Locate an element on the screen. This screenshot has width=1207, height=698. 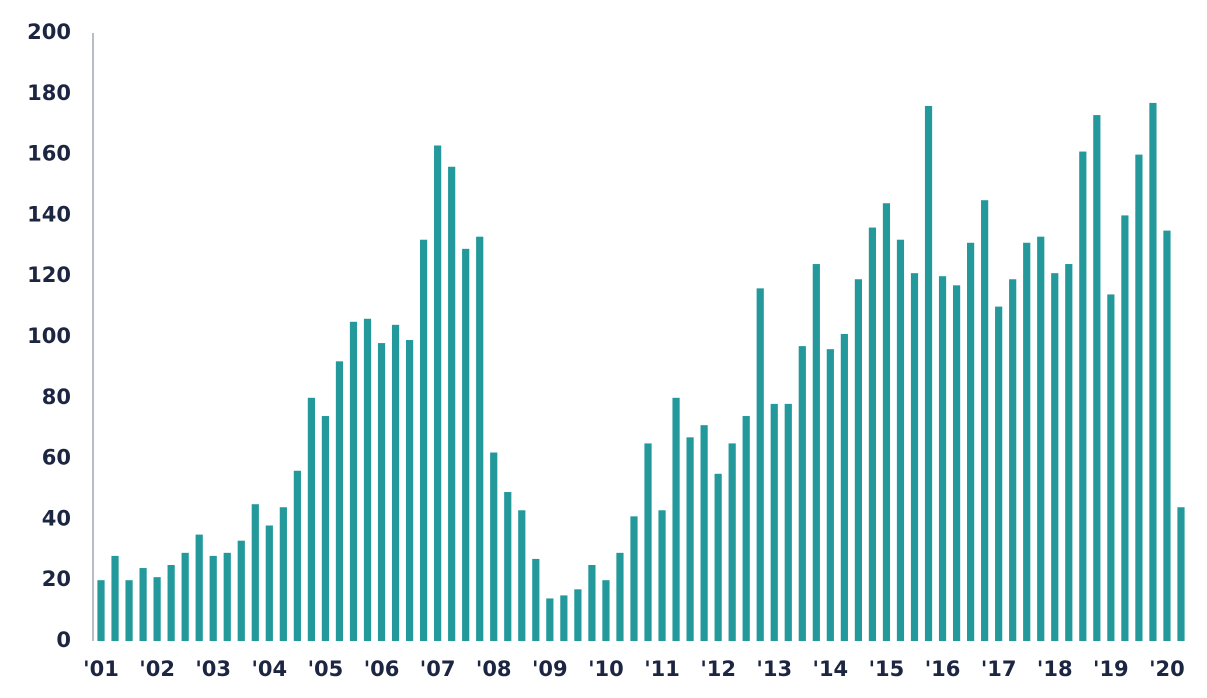
x-tick-label: '13 is located at coordinates (774, 669).